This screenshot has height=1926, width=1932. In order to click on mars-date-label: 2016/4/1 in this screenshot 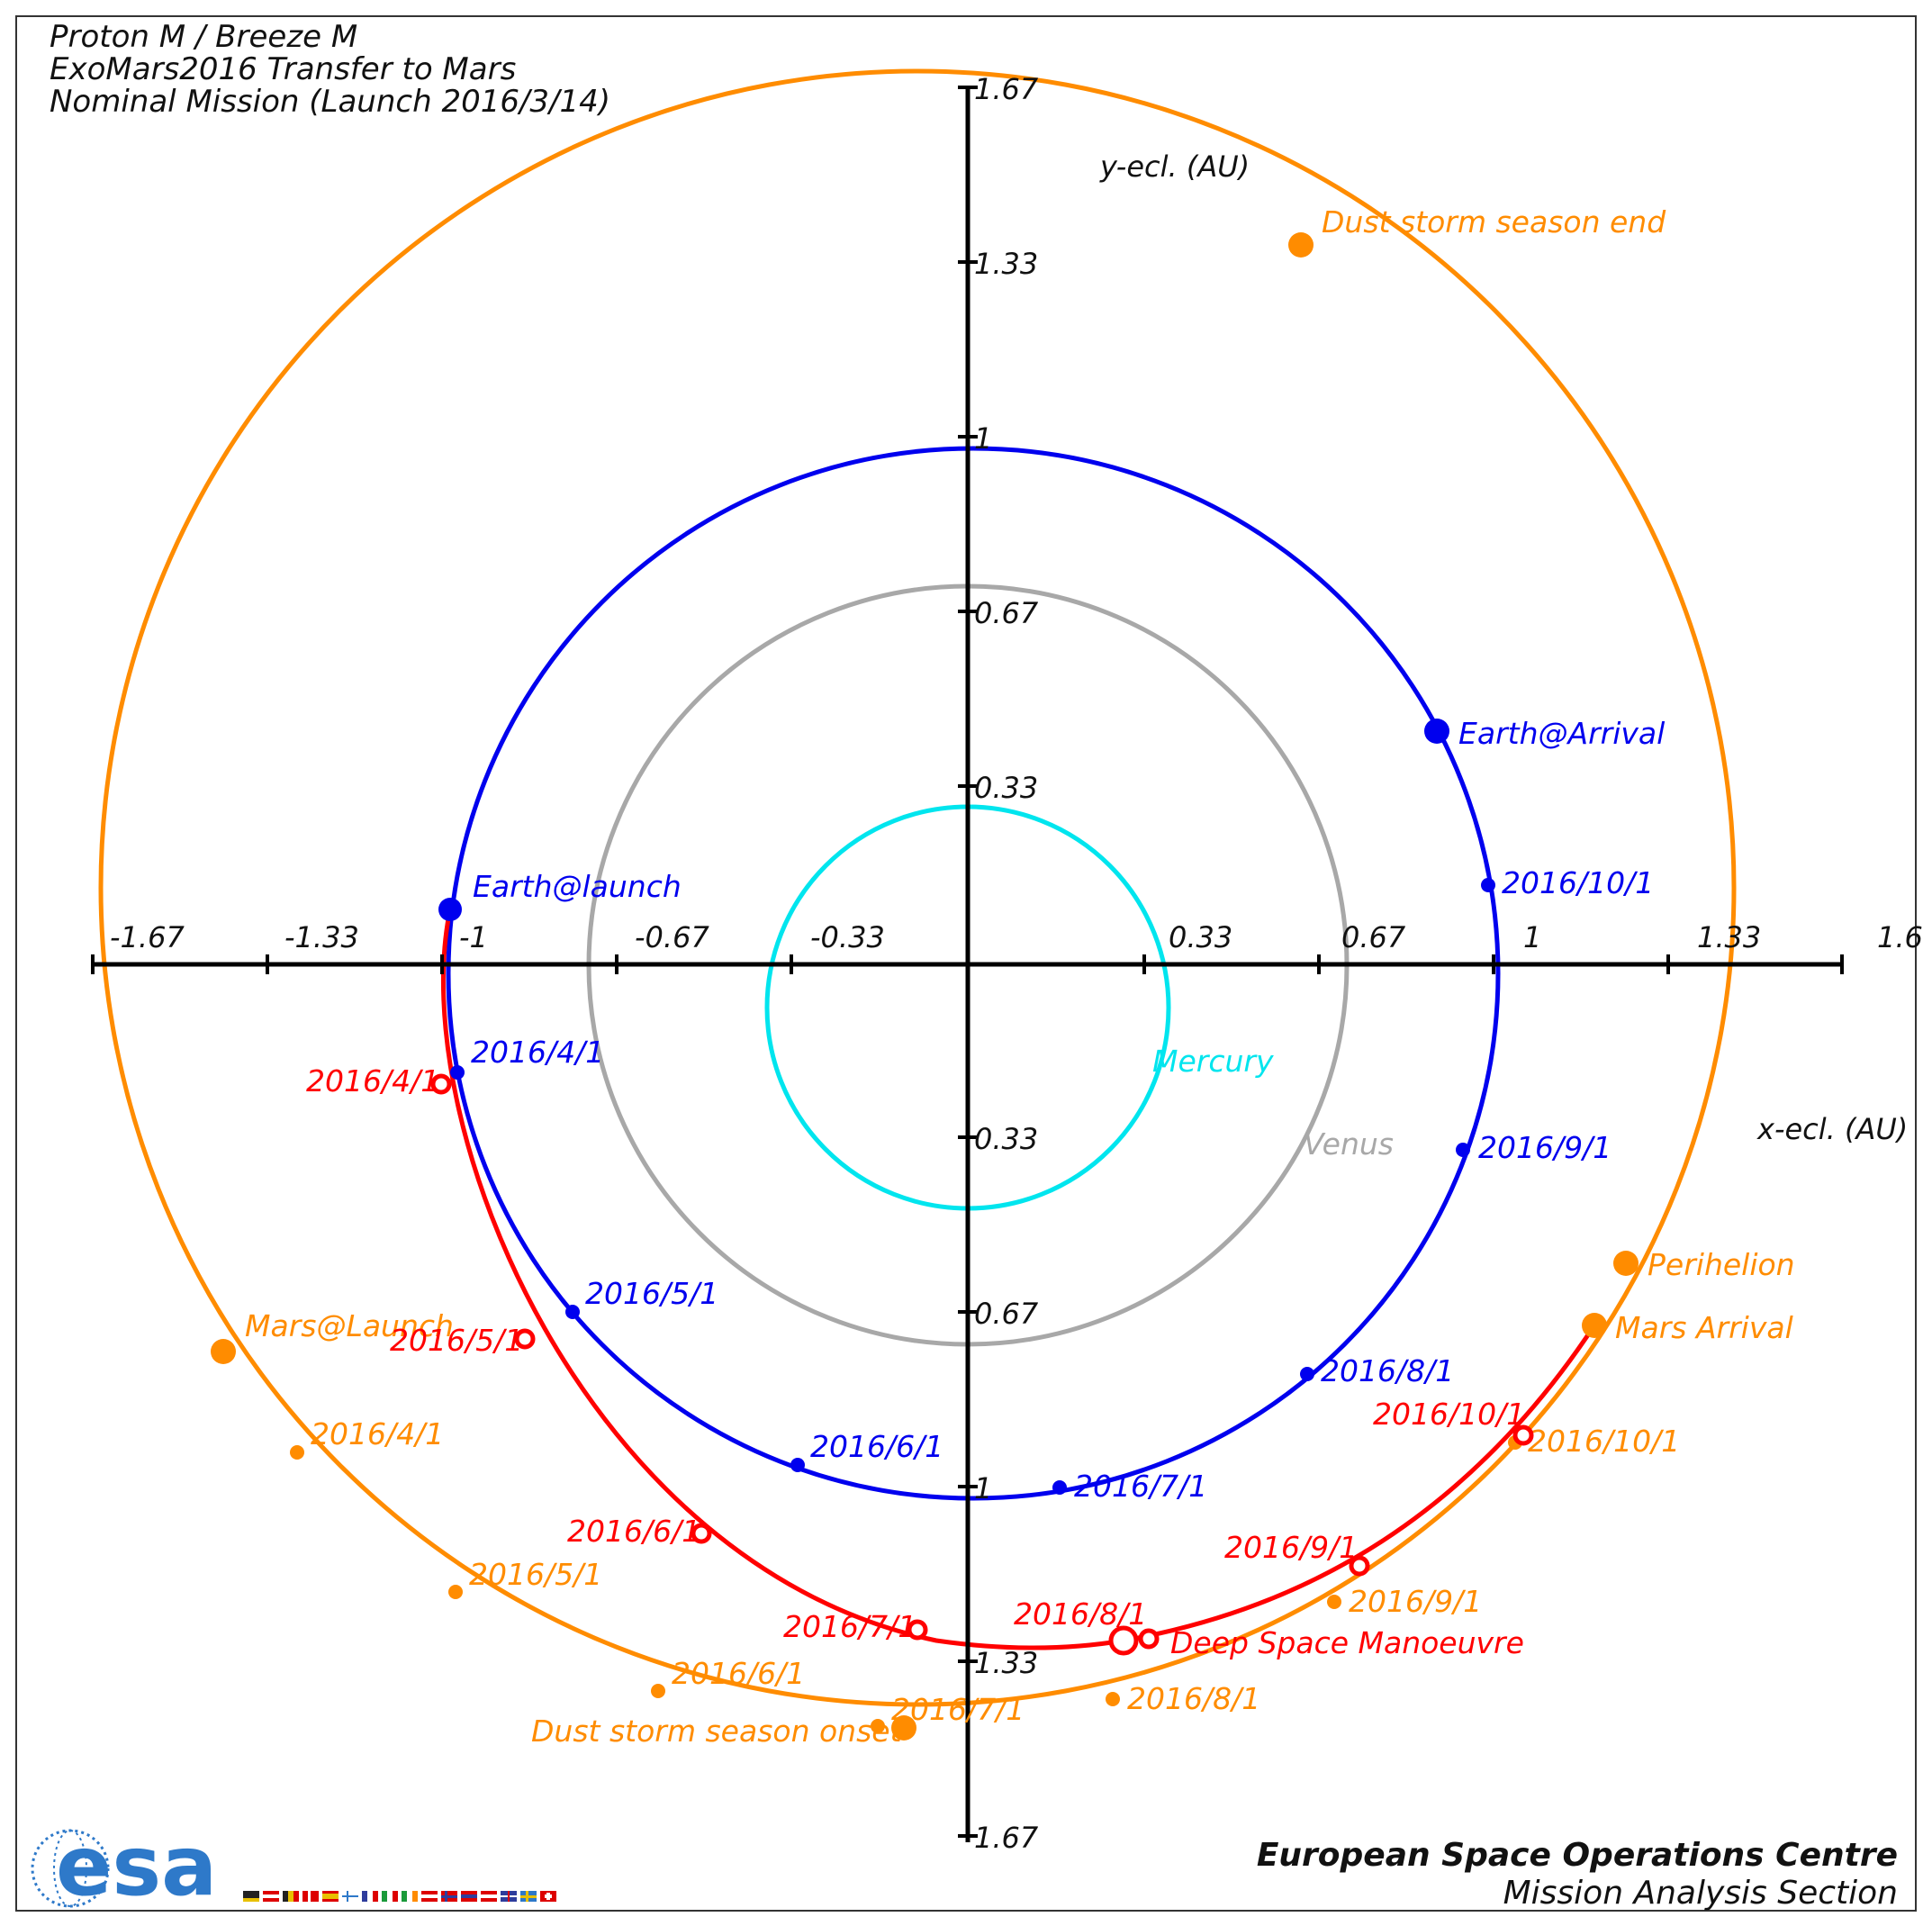, I will do `click(377, 1433)`.